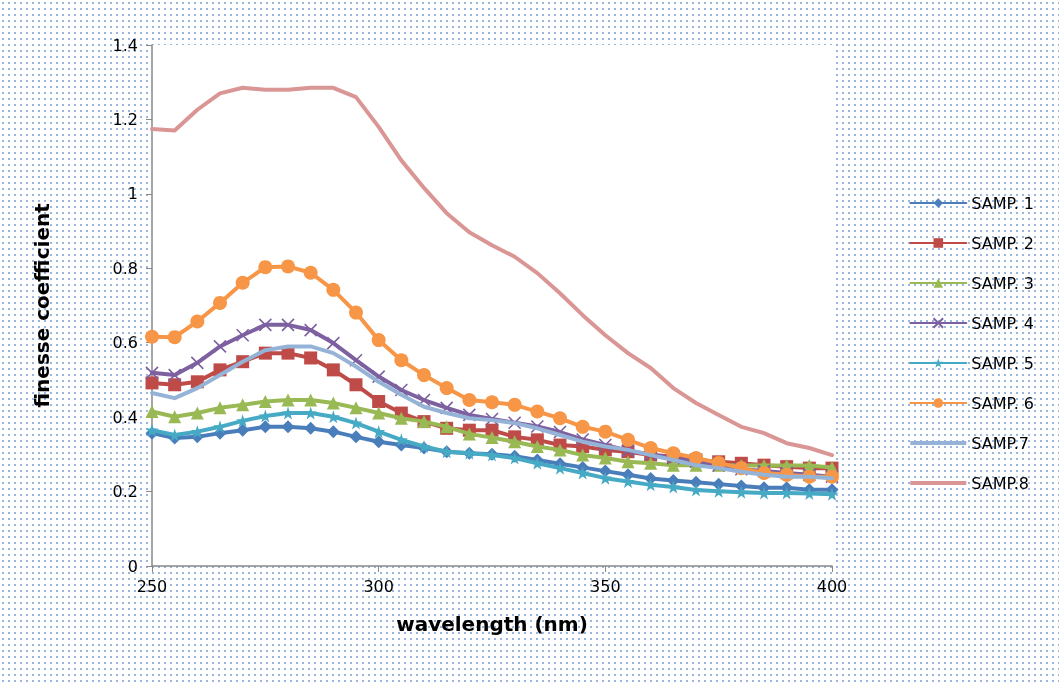 This screenshot has width=1059, height=686. I want to click on x-axis-title: wavelength (nm), so click(492, 624).